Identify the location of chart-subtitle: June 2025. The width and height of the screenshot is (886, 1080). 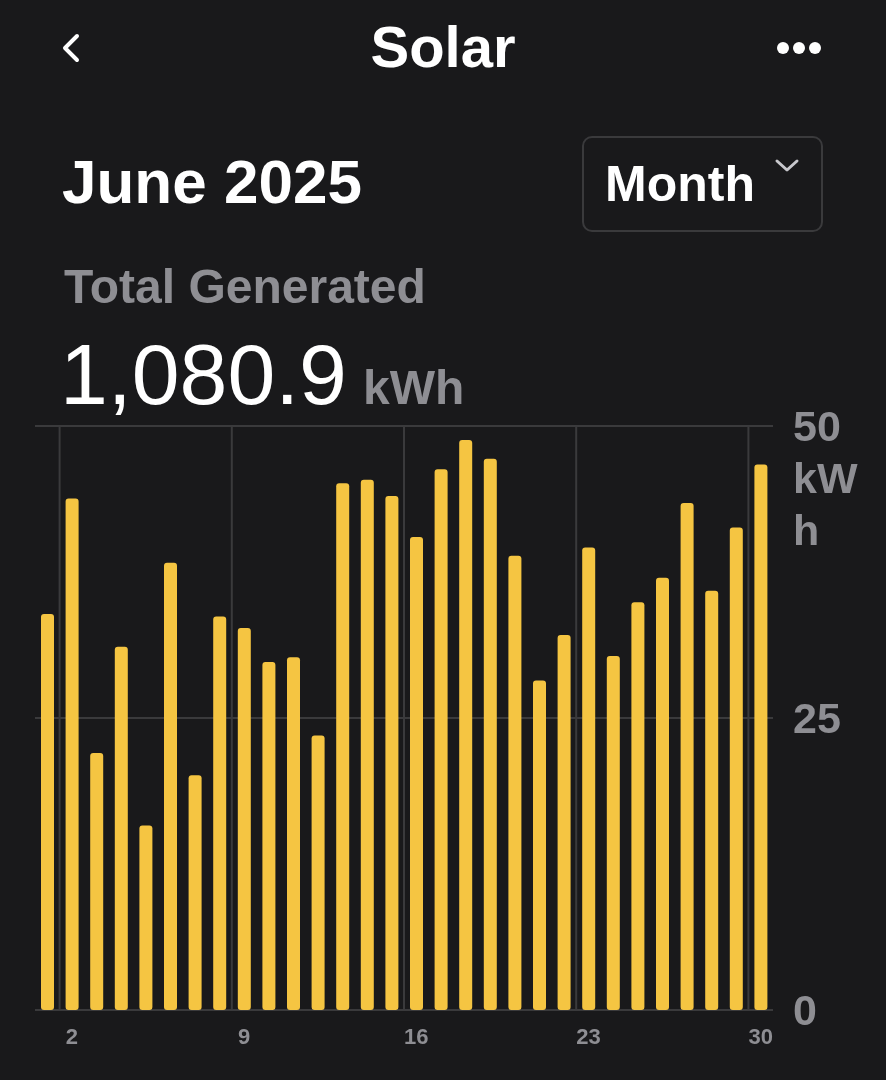
(212, 181).